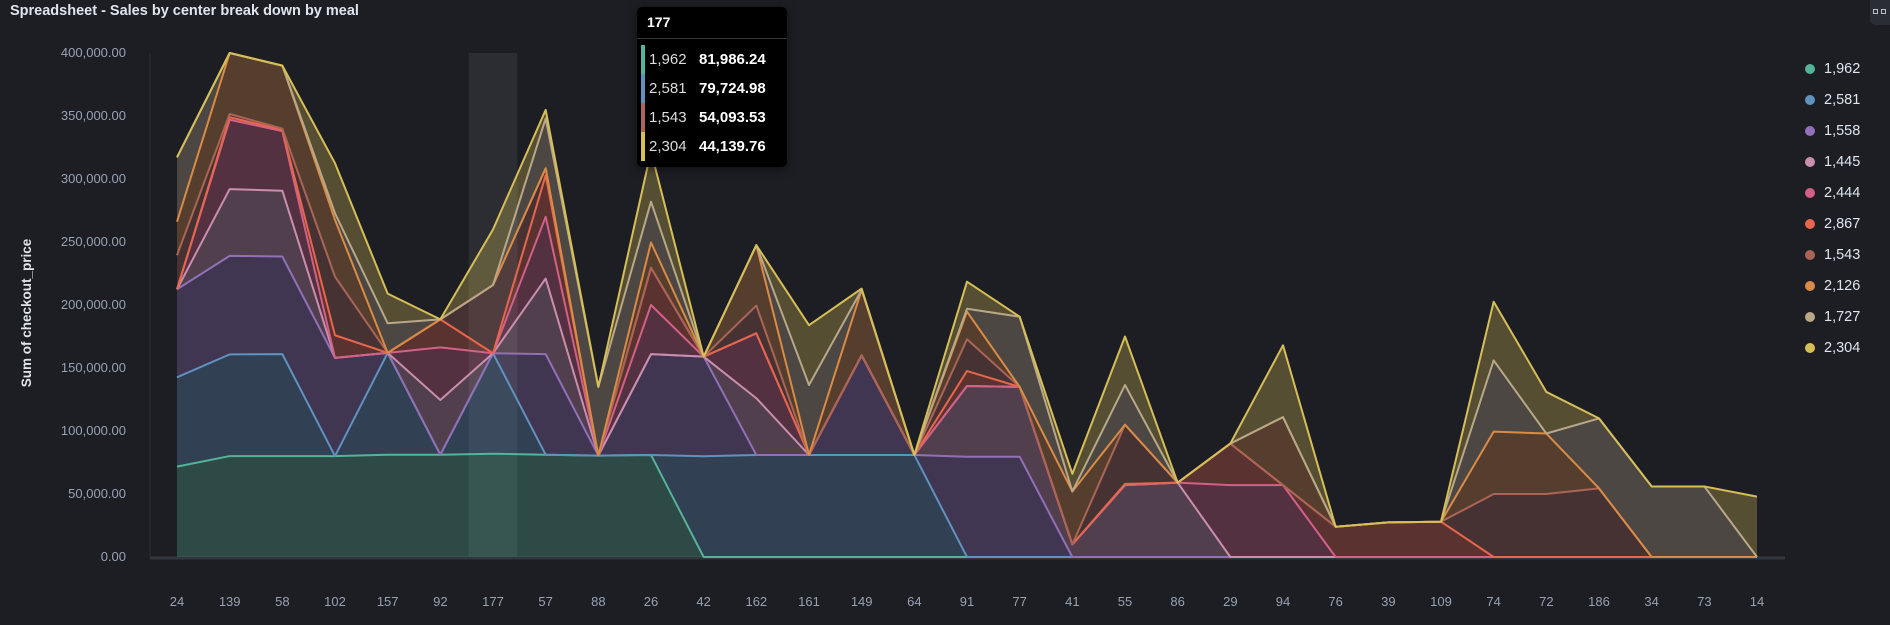 The image size is (1890, 625). Describe the element at coordinates (93, 430) in the screenshot. I see `y-tick-label: 100,000.00` at that location.